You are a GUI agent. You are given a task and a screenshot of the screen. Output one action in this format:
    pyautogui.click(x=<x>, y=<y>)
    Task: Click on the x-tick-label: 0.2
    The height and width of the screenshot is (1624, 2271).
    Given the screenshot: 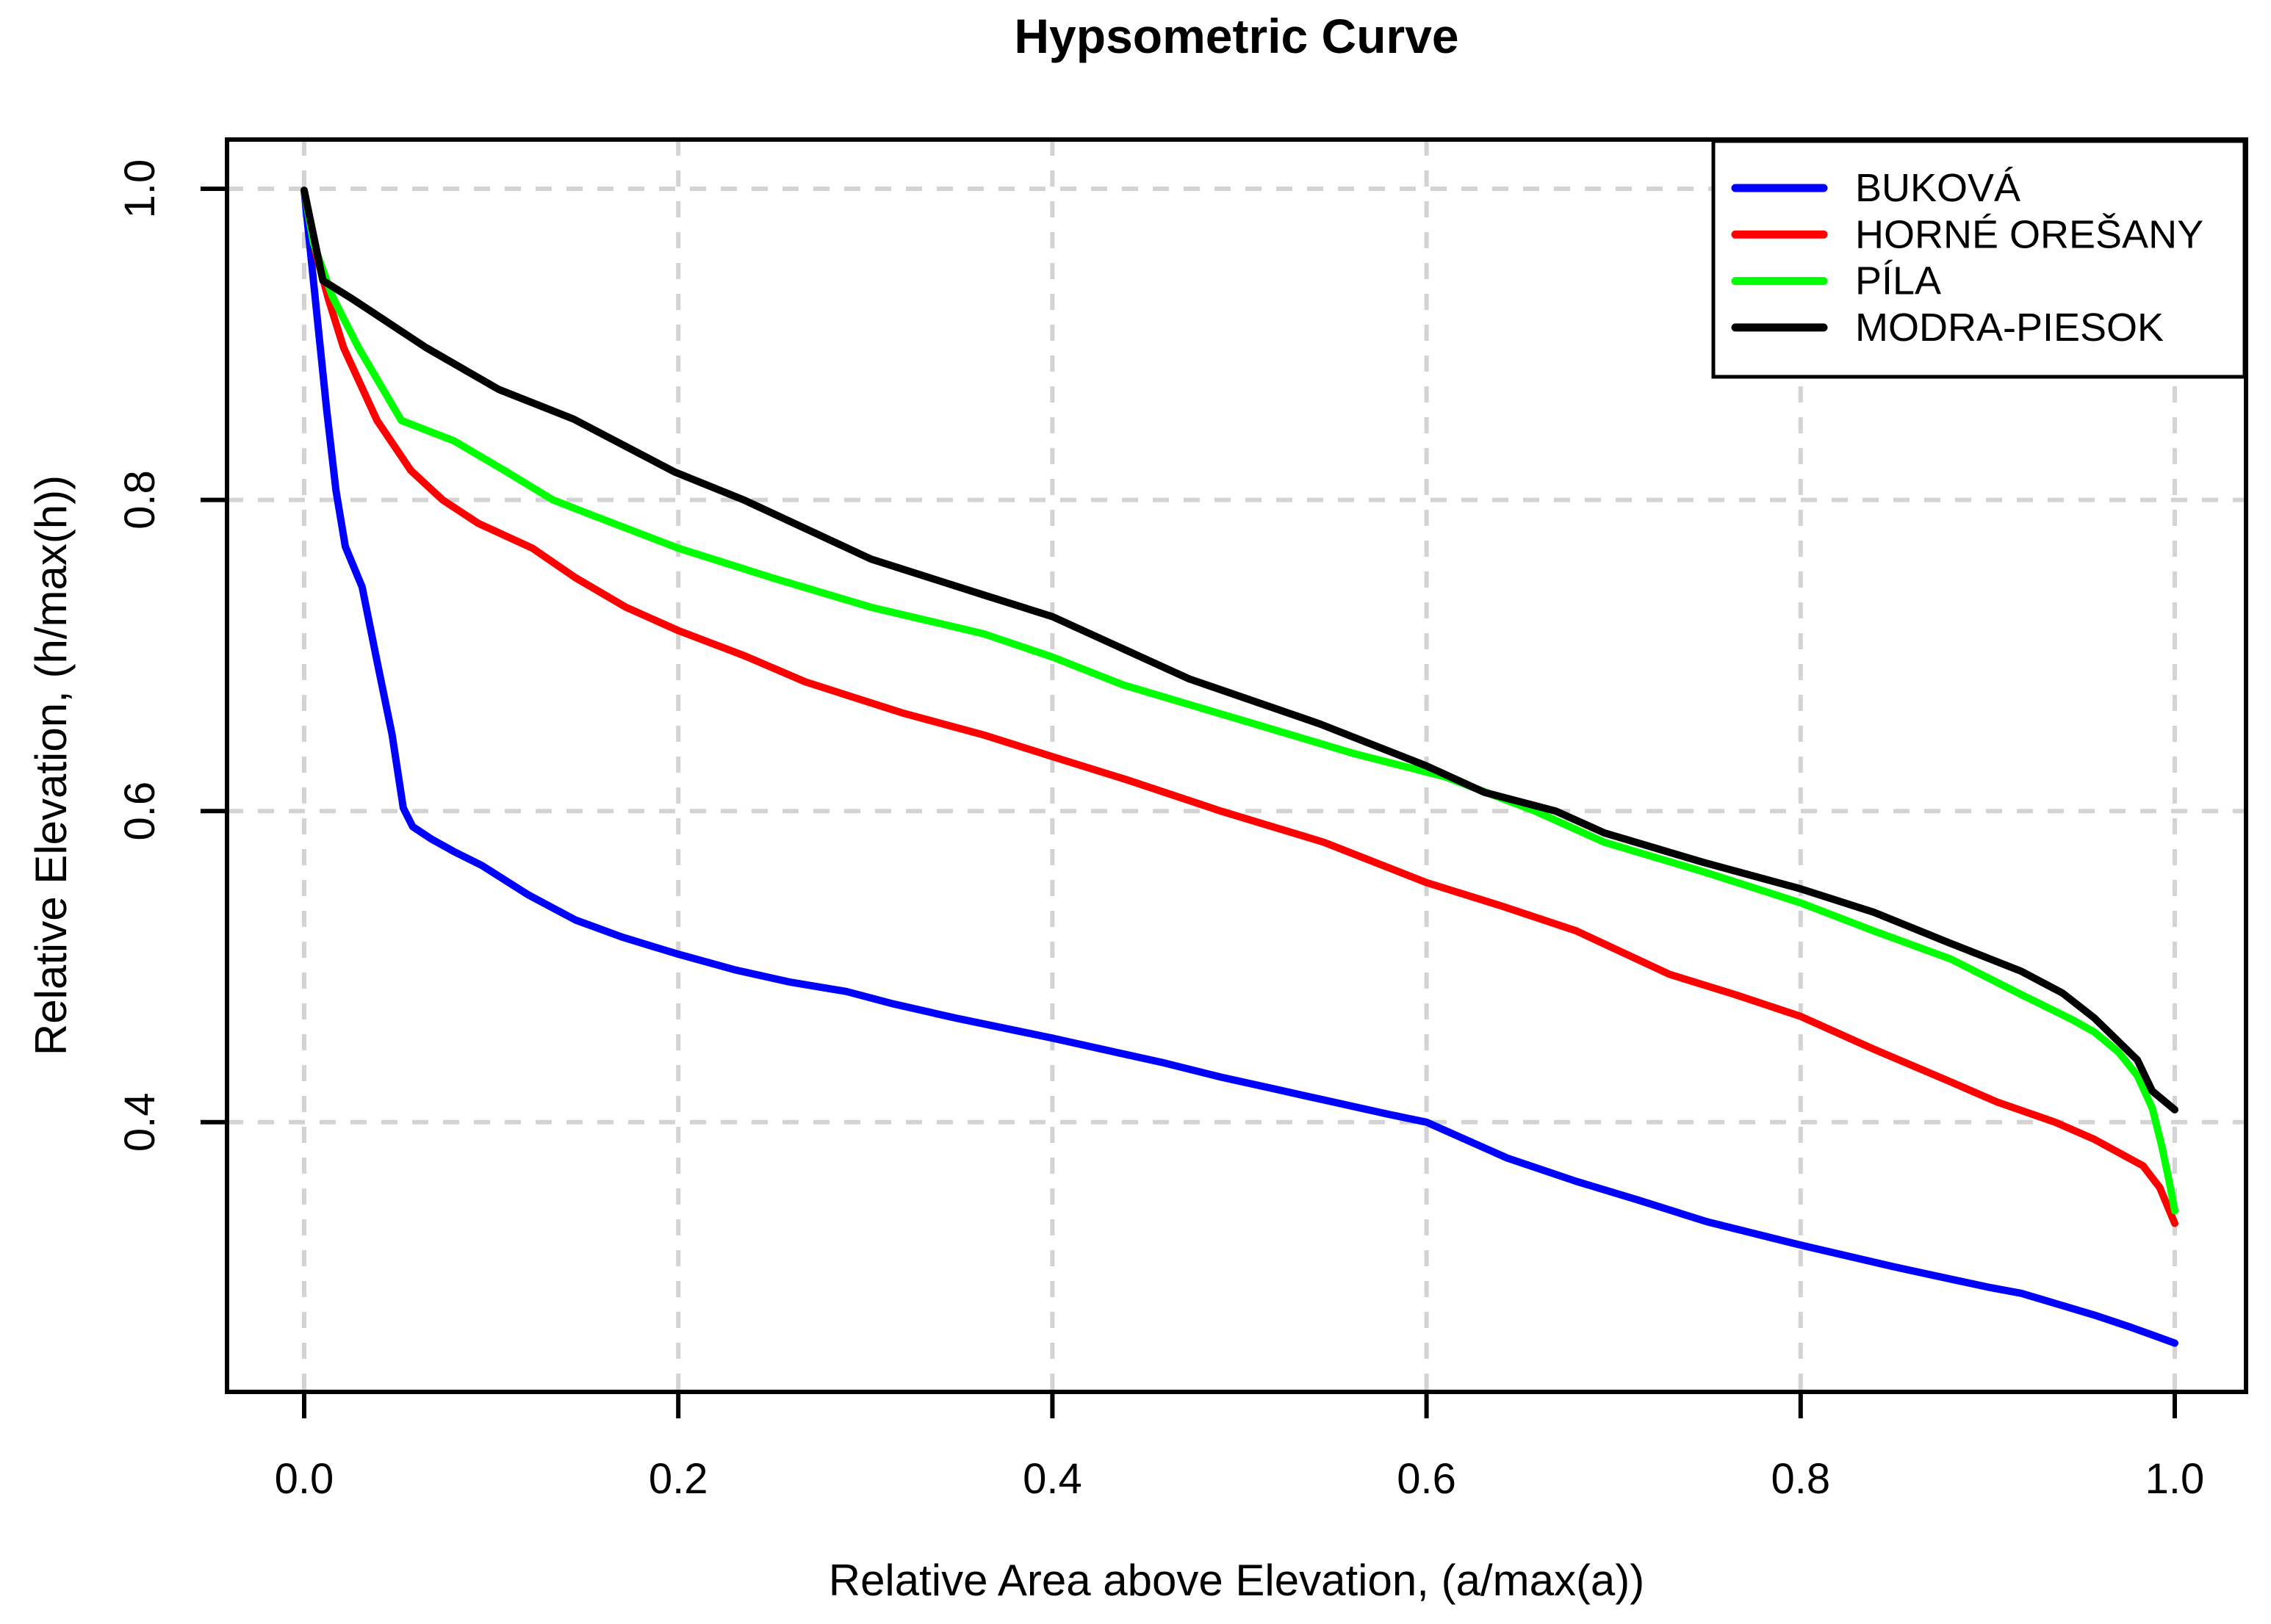 What is the action you would take?
    pyautogui.click(x=678, y=1479)
    